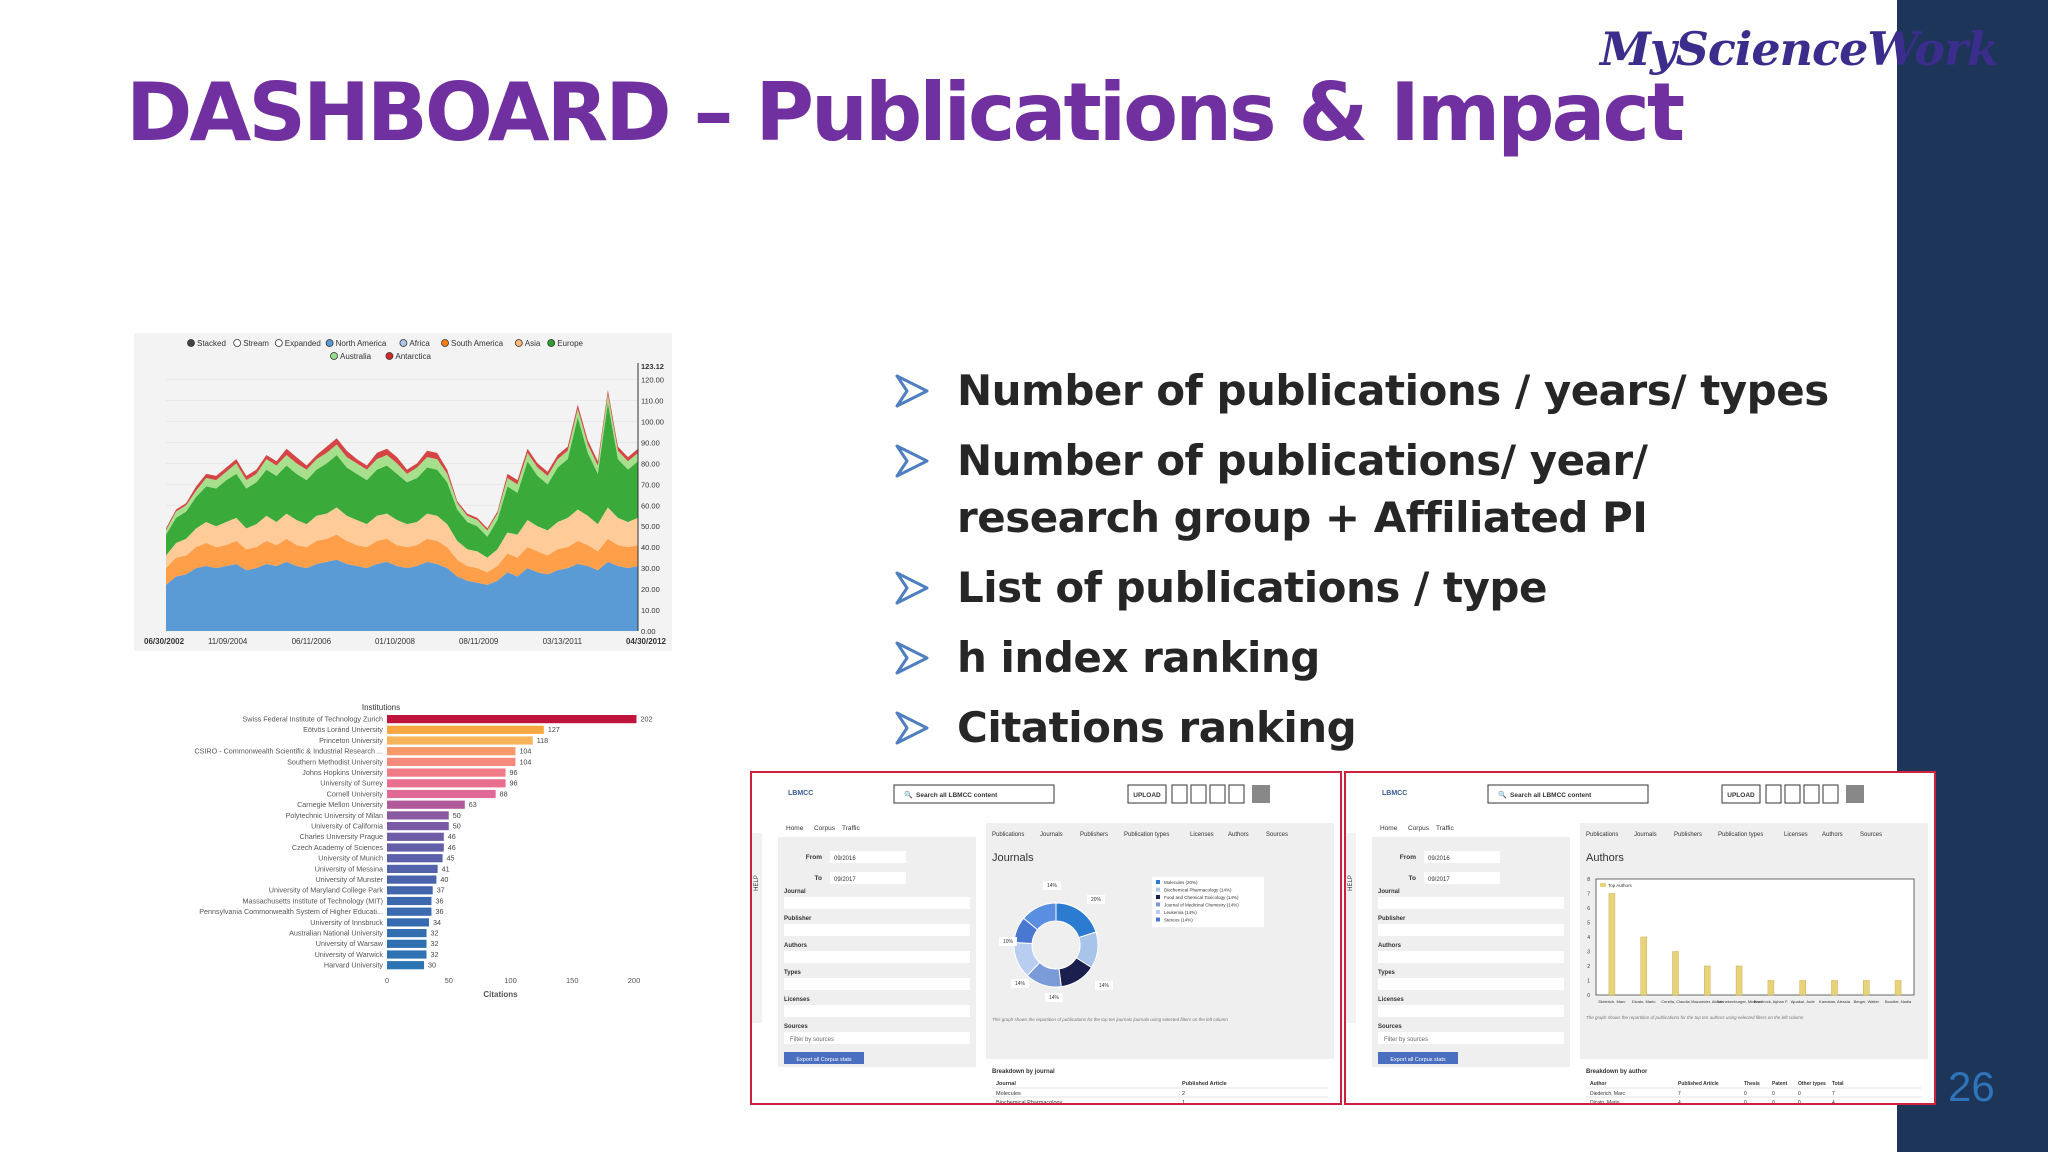 This screenshot has width=2048, height=1152. Describe the element at coordinates (796, 946) in the screenshot. I see `filter-label: Authors` at that location.